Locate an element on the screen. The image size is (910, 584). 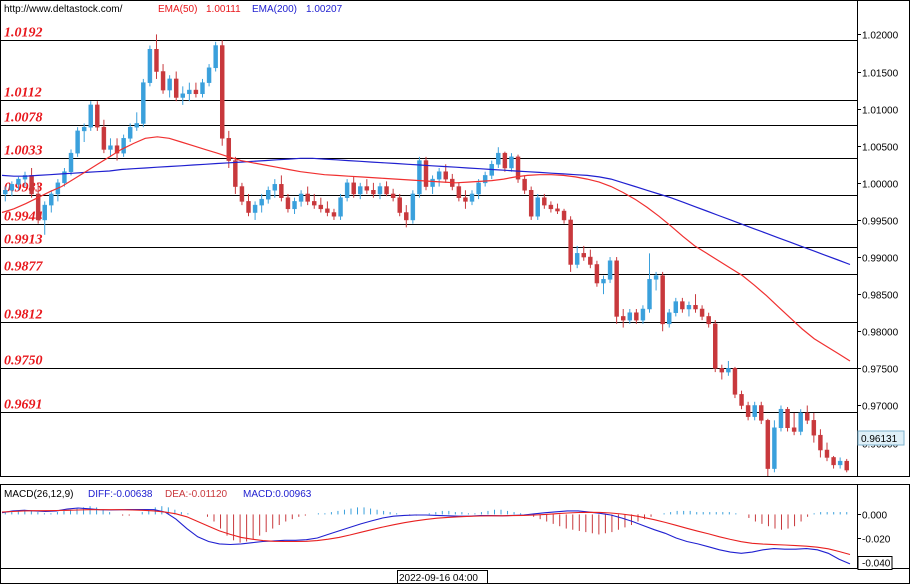
price-tick-label: 0.97500 is located at coordinates (880, 370).